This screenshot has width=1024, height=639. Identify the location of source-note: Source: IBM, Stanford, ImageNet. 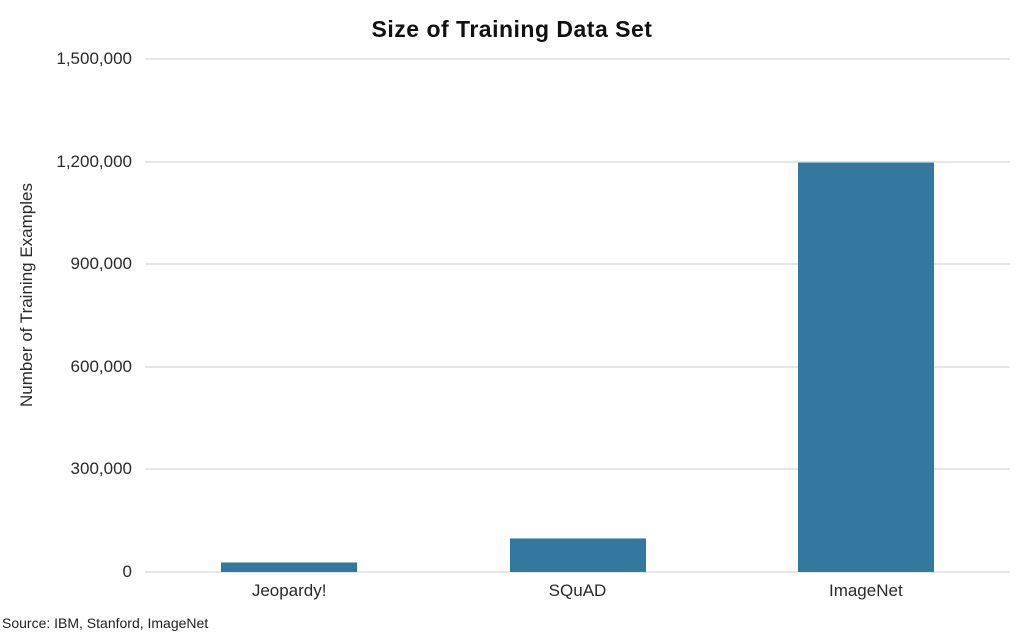
(105, 623).